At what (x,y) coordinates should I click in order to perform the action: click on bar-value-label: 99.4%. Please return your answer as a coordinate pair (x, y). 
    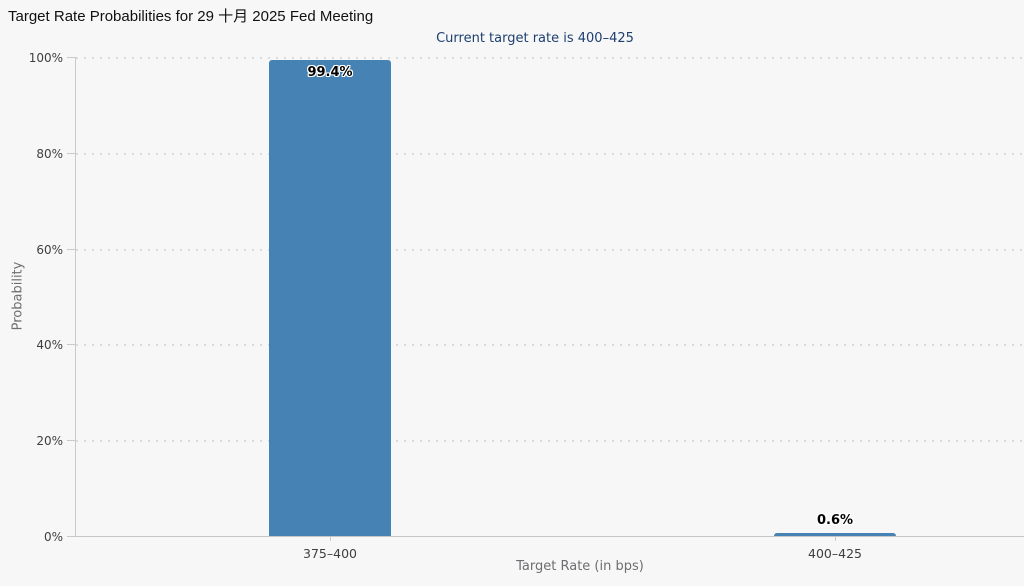
    Looking at the image, I should click on (330, 72).